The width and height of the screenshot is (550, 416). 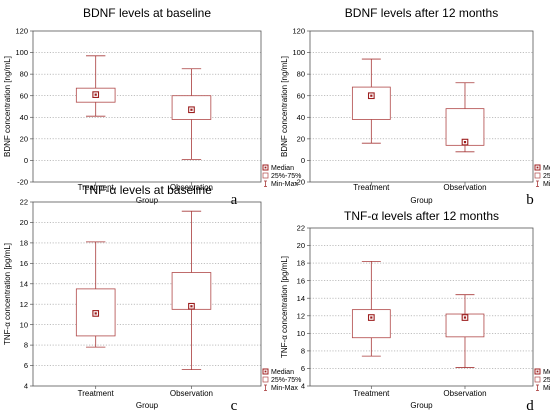 I want to click on panel-letter: a, so click(x=234, y=200).